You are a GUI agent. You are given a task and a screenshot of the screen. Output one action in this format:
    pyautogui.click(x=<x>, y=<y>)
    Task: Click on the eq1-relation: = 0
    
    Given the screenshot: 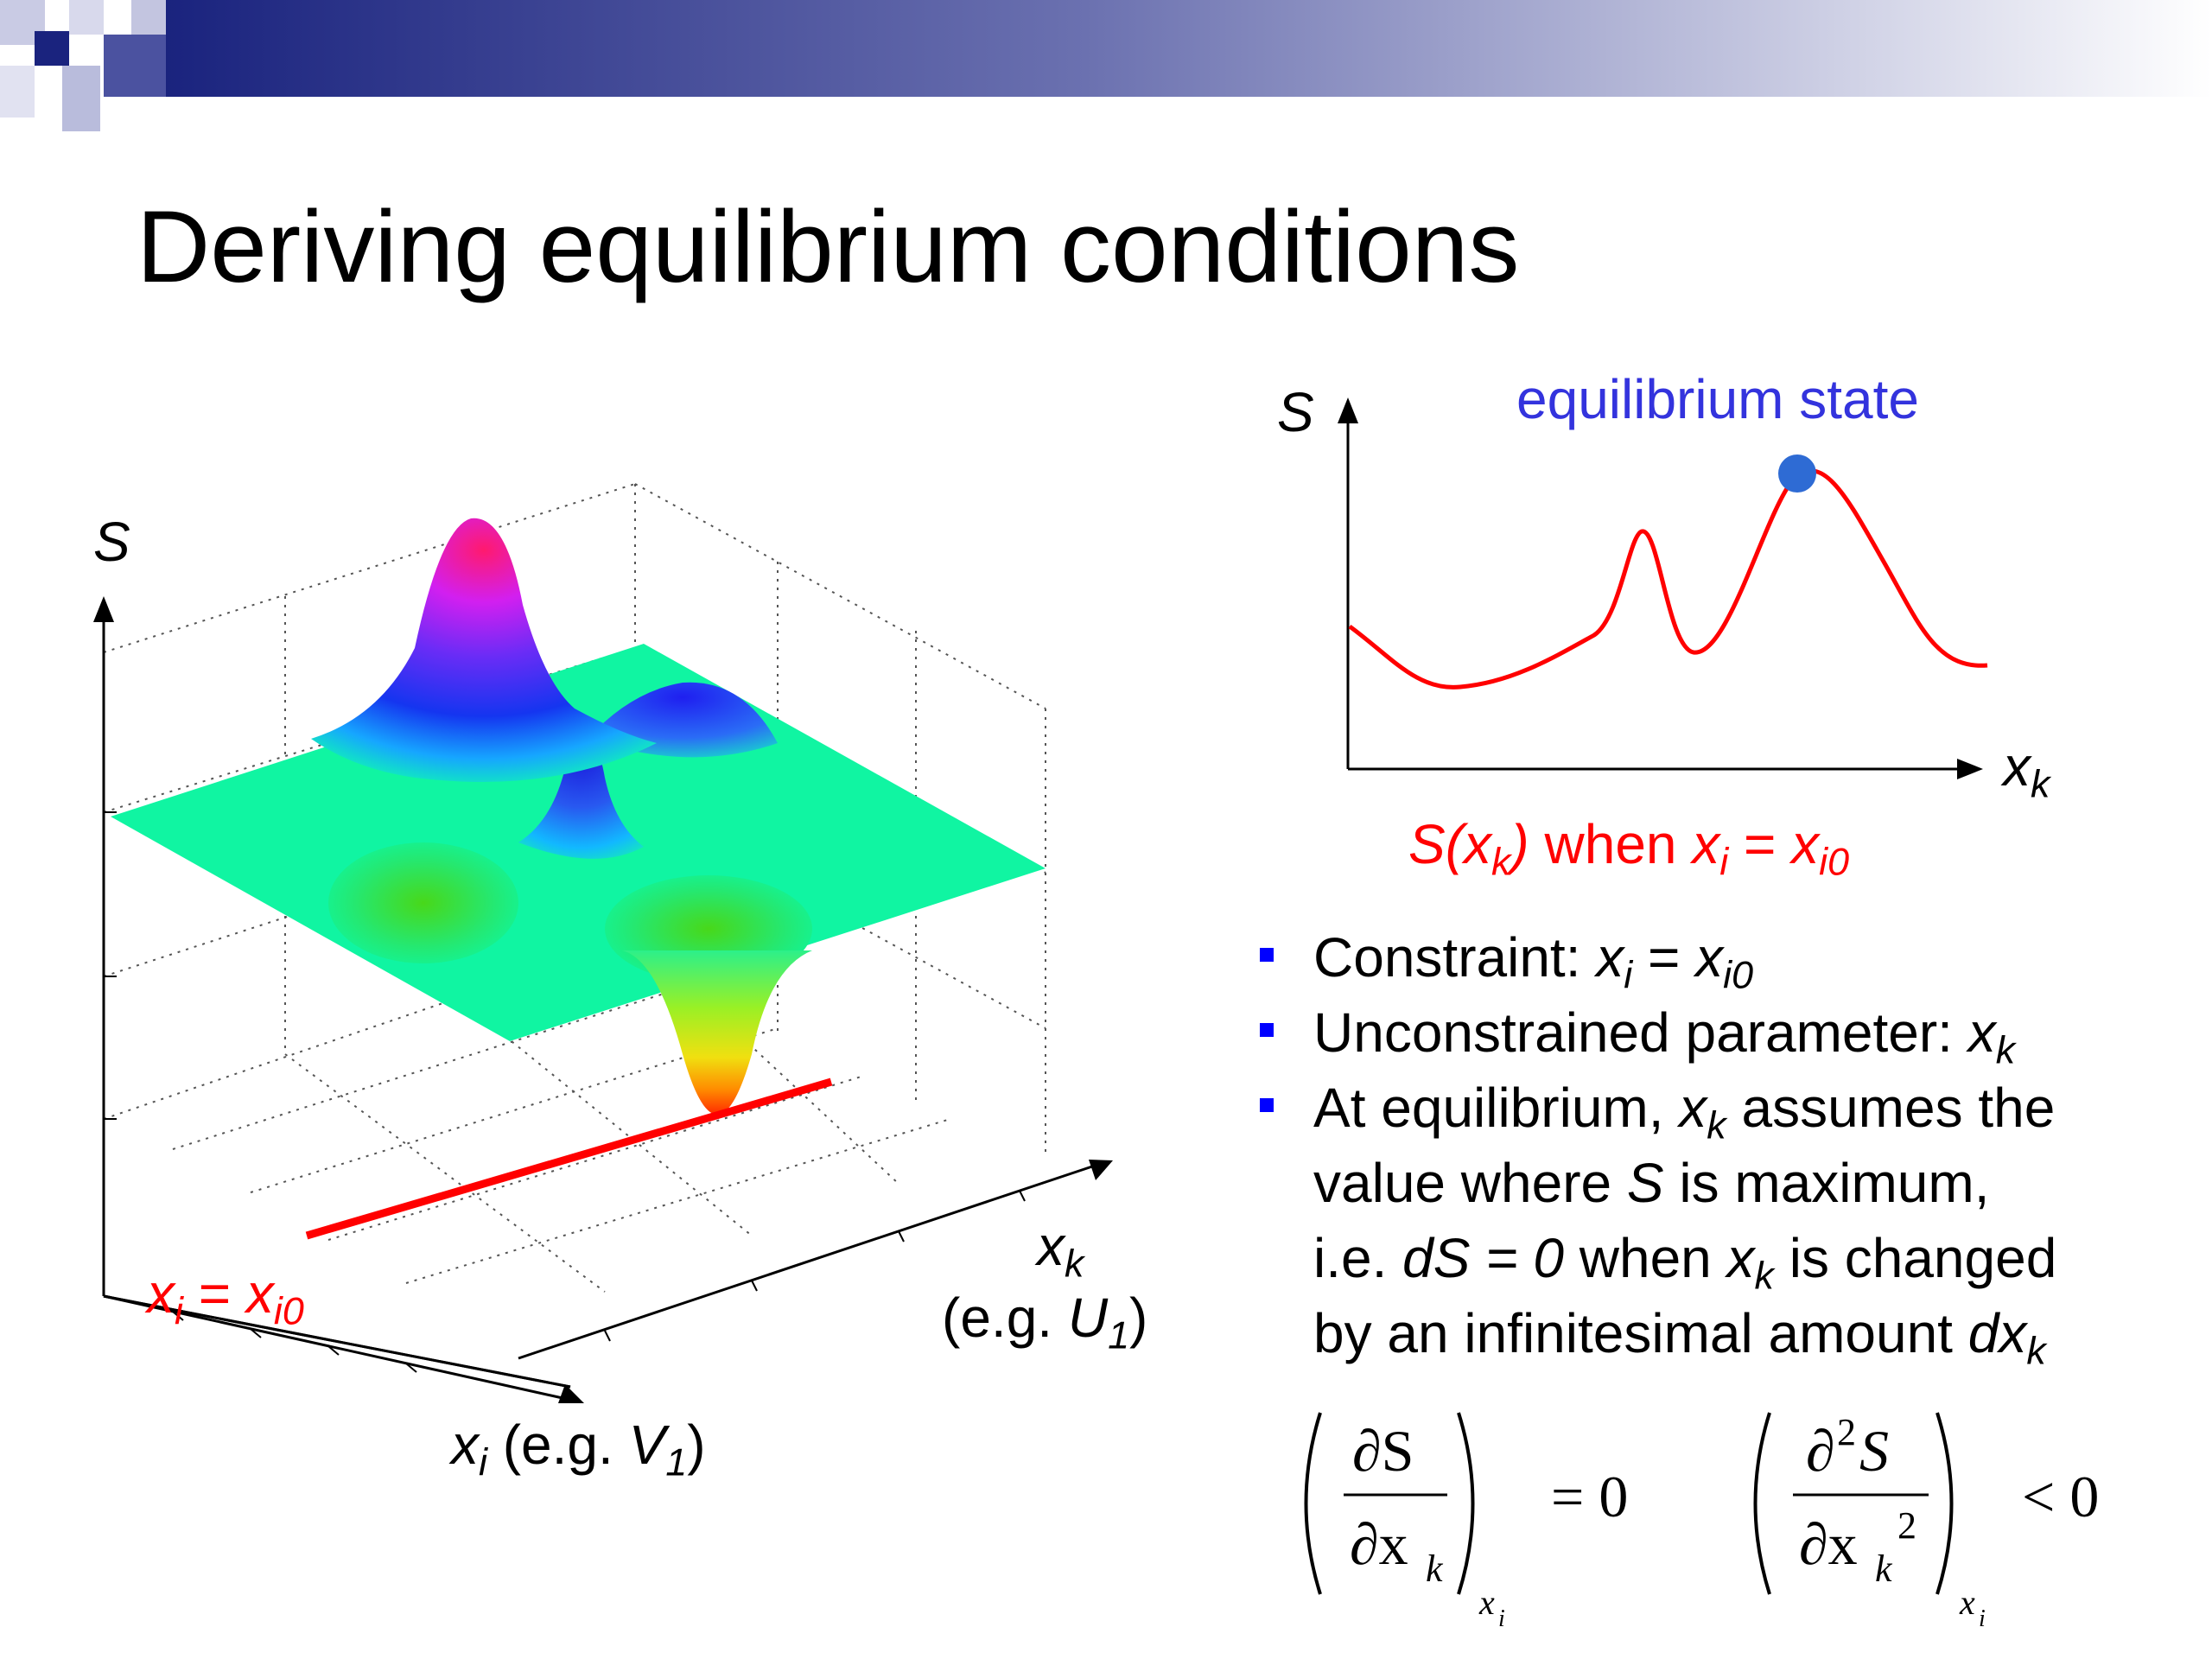 What is the action you would take?
    pyautogui.click(x=1589, y=1496)
    